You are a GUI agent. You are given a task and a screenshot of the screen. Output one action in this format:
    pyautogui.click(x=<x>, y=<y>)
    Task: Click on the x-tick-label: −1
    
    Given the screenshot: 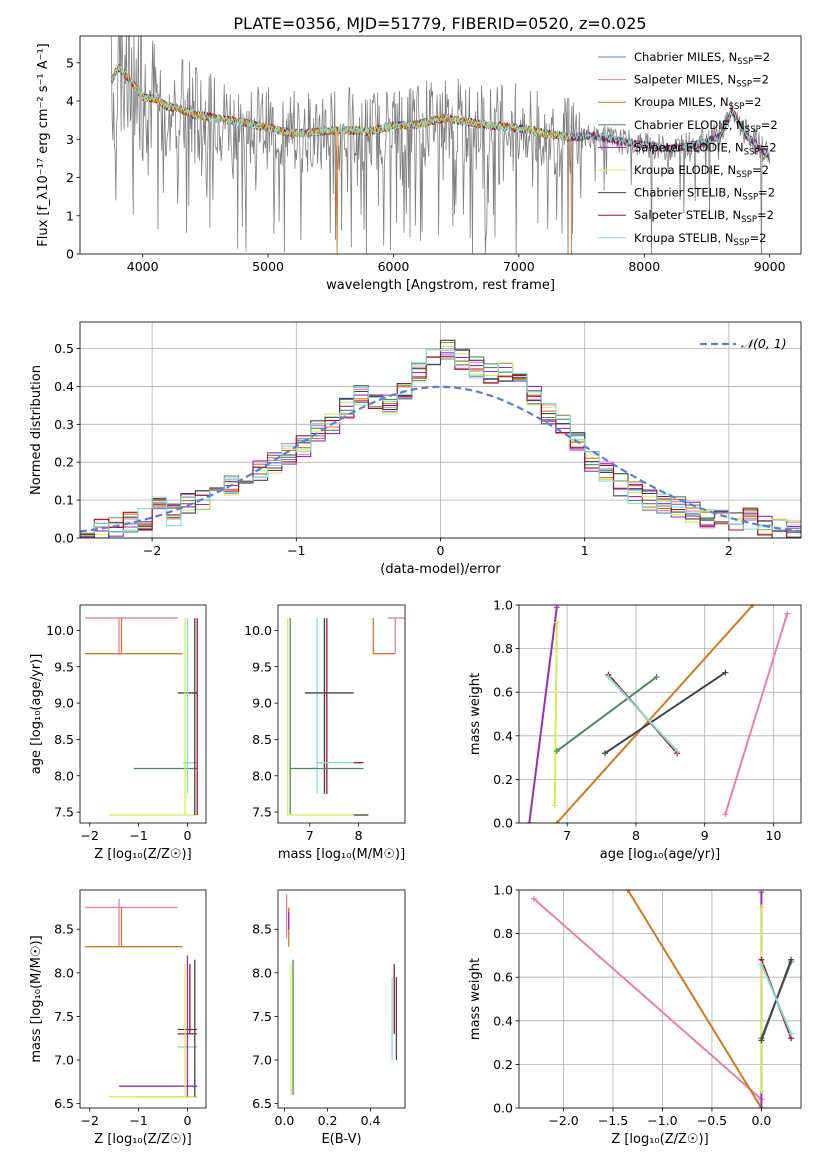 What is the action you would take?
    pyautogui.click(x=138, y=1120)
    